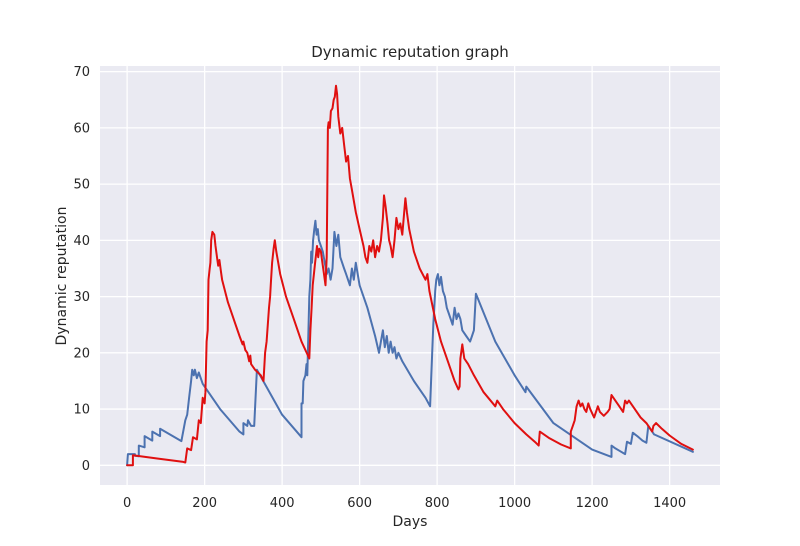 The image size is (800, 546). I want to click on x-tick-label: 1000, so click(514, 503).